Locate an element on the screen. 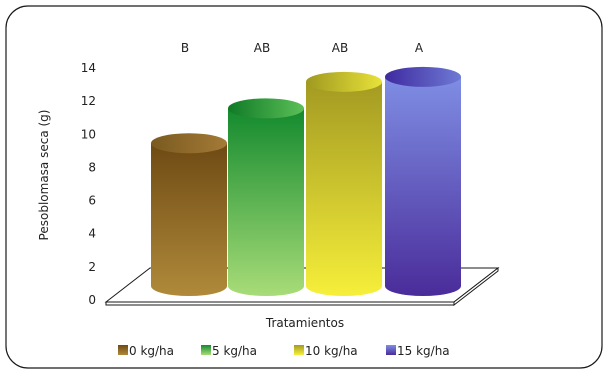 The height and width of the screenshot is (379, 609). y-axis-ticks: 0 2 4 6 8 10 12 14 is located at coordinates (88, 184).